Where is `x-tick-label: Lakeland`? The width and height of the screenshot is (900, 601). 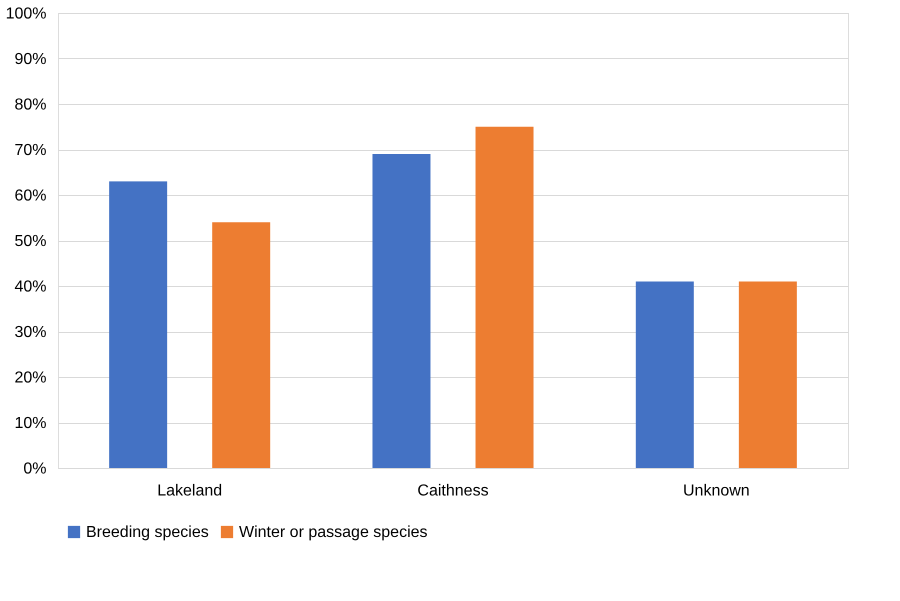 x-tick-label: Lakeland is located at coordinates (189, 491).